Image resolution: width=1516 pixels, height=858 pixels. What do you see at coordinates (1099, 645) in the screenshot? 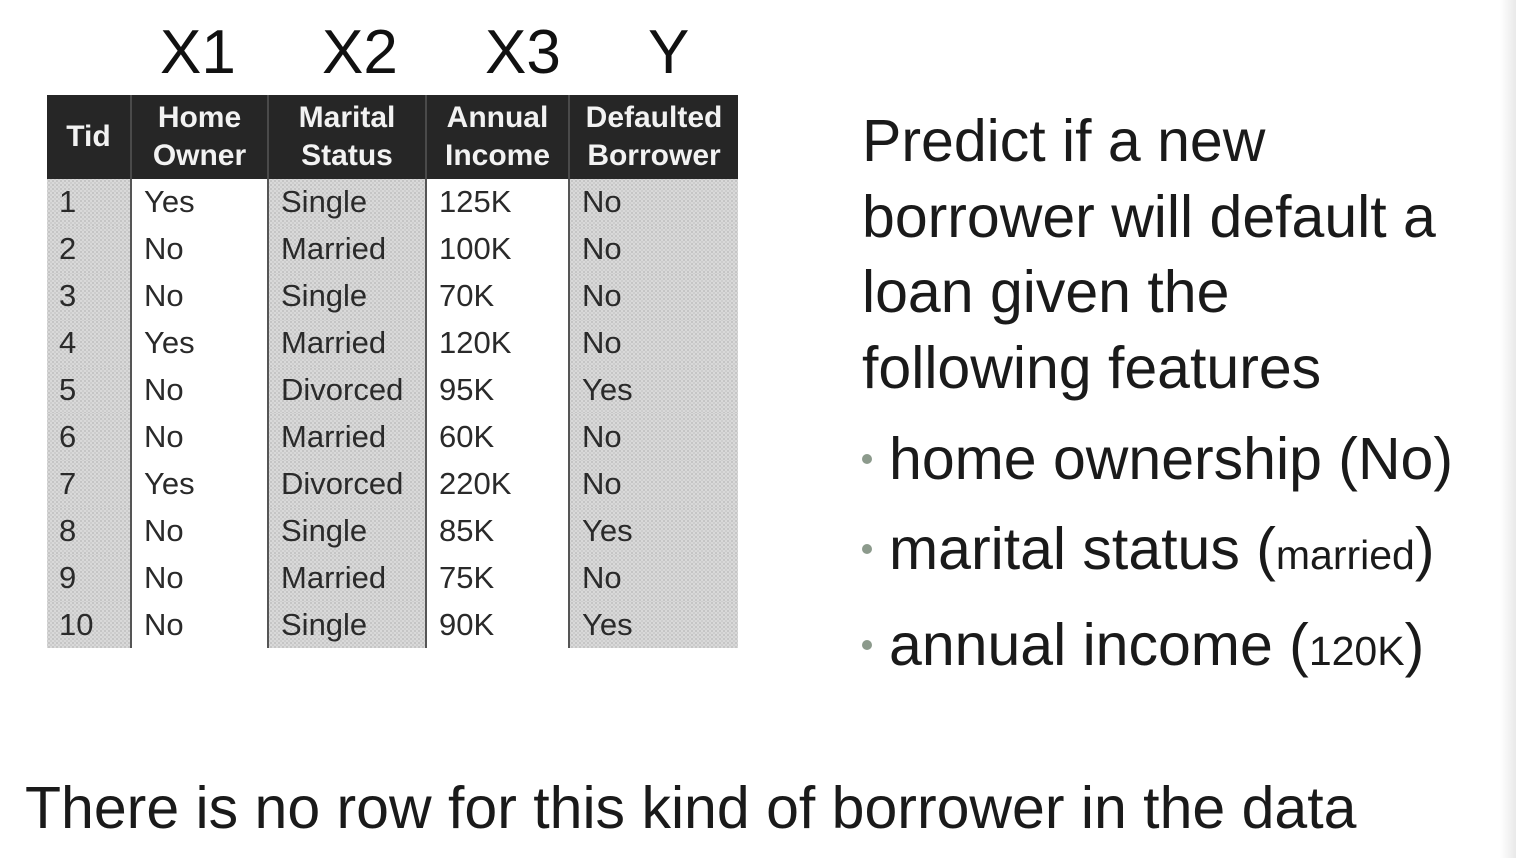
I see `feature-label: annual income (` at bounding box center [1099, 645].